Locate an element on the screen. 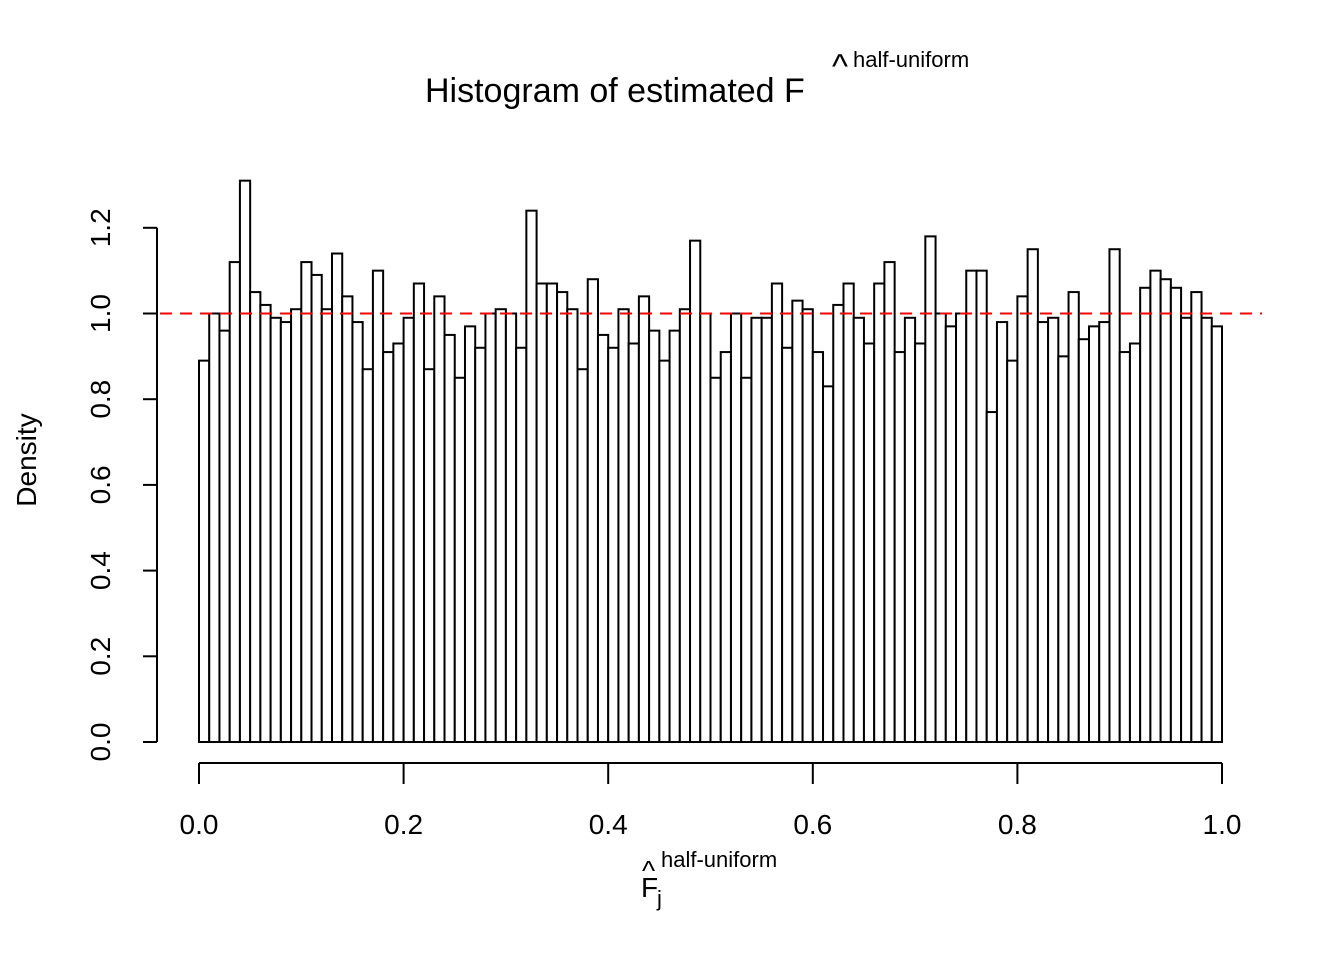 The width and height of the screenshot is (1344, 960). x-tick-label: 0.6 is located at coordinates (812, 824).